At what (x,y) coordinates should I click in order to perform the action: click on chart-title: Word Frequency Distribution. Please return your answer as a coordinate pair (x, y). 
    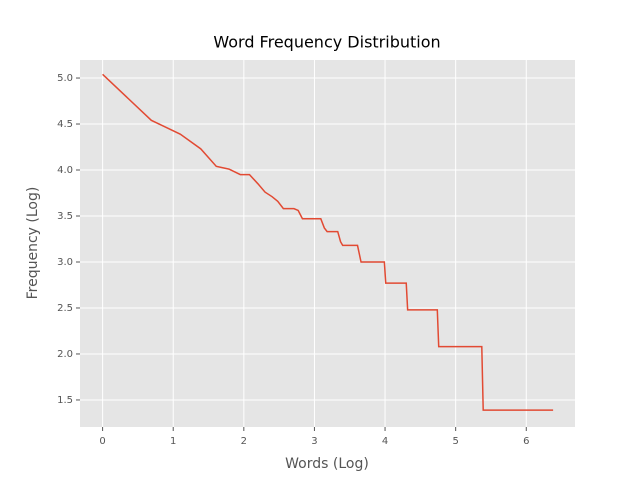
    Looking at the image, I should click on (326, 42).